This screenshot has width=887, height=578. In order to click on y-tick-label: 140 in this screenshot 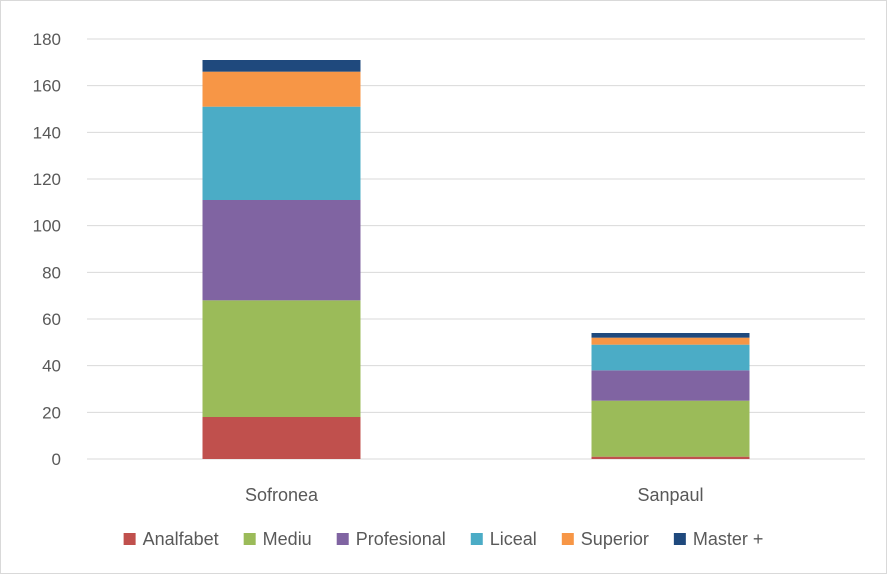, I will do `click(47, 132)`.